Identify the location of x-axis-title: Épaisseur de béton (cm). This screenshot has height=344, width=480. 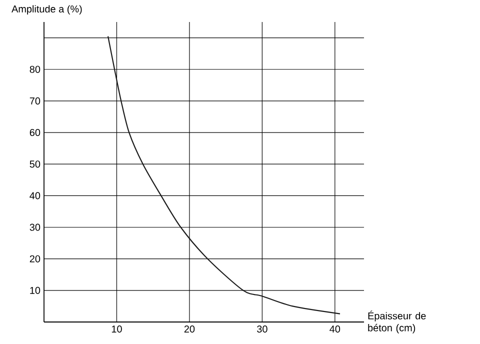
(397, 322).